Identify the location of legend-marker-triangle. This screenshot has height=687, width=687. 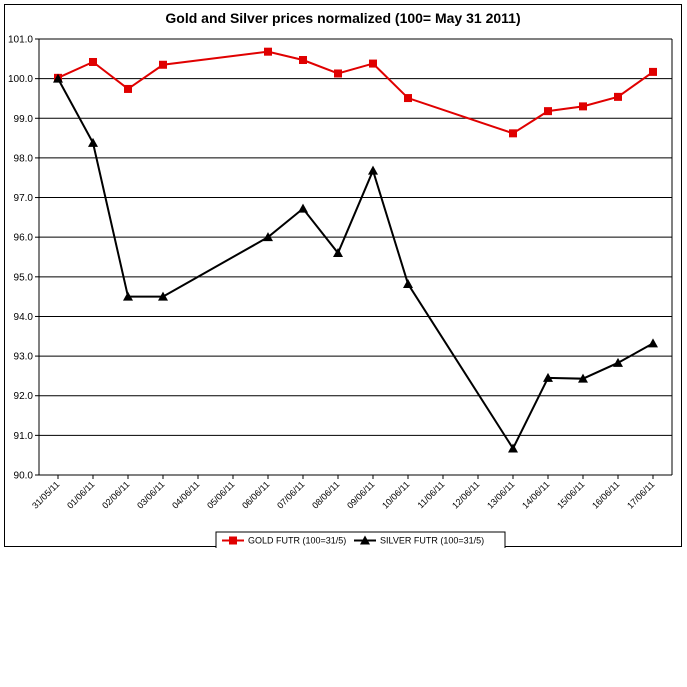
(365, 540).